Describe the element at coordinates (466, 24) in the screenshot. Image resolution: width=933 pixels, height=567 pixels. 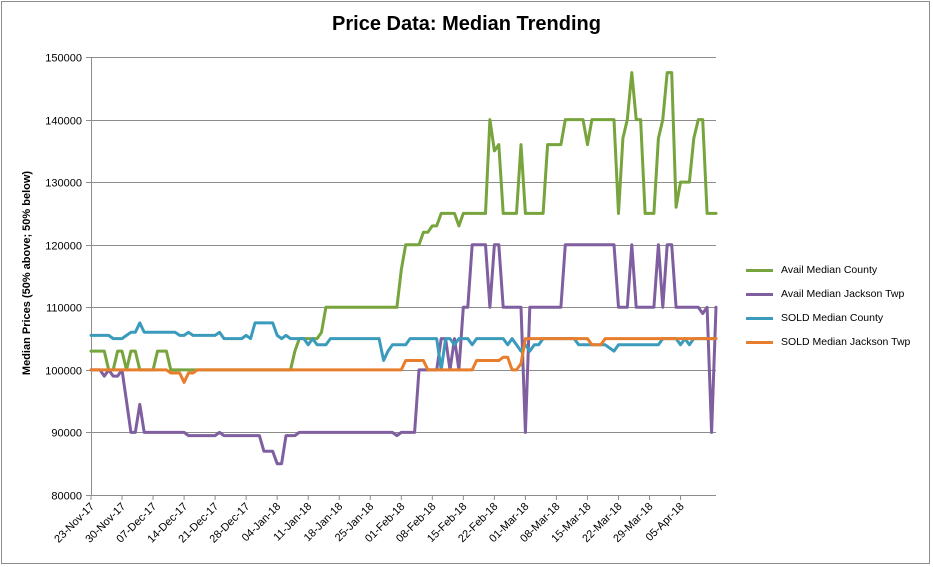
I see `chart-title: Price Data: Median Trending` at that location.